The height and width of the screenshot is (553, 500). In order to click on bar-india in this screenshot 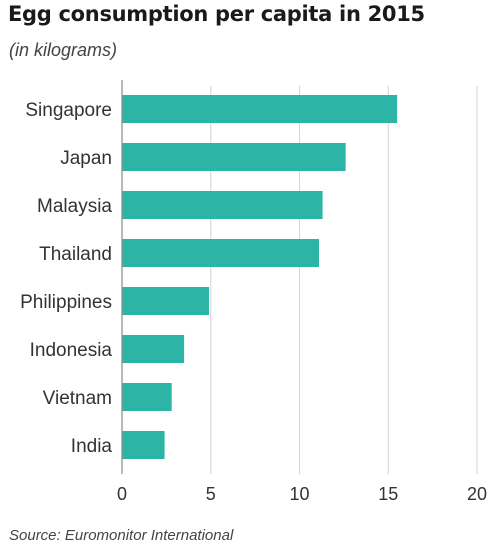, I will do `click(143, 445)`.